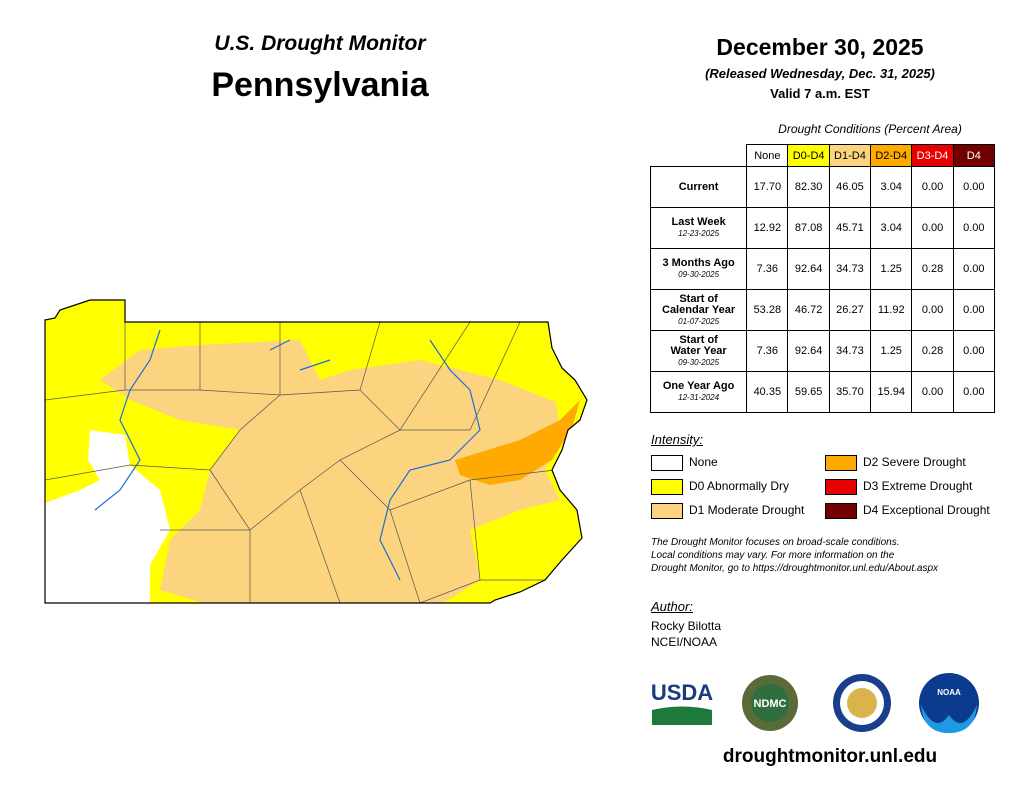 This screenshot has height=791, width=1024. What do you see at coordinates (808, 310) in the screenshot?
I see `value-cell: 46.72` at bounding box center [808, 310].